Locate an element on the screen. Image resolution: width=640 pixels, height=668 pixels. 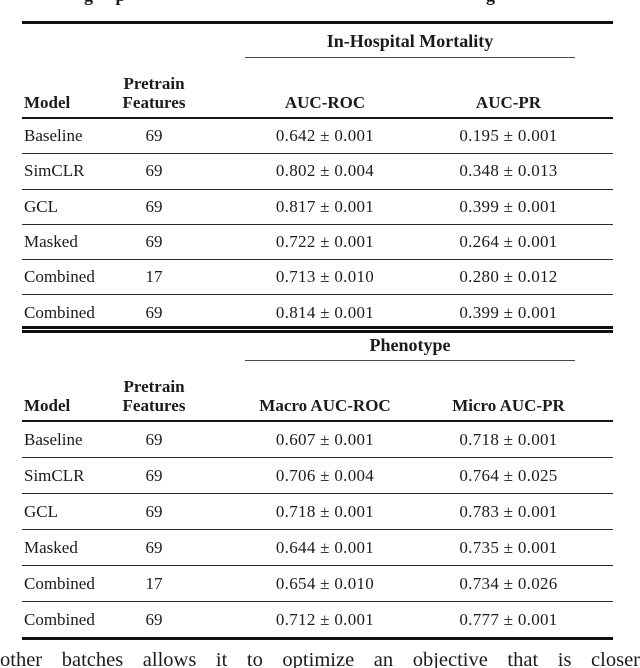
cropped-text-fragment: g p is located at coordinates (109, 3).